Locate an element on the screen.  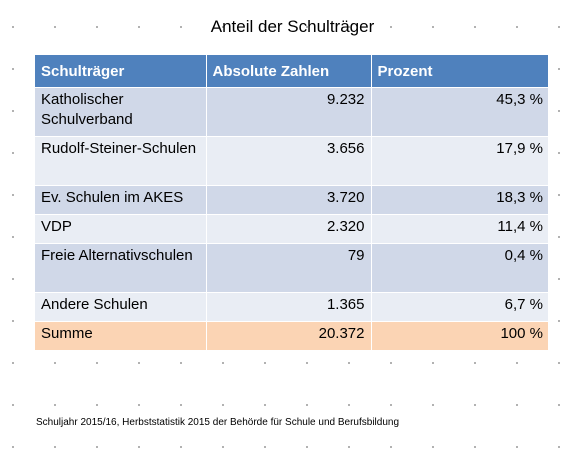
cell-absolute: 79 is located at coordinates (288, 268).